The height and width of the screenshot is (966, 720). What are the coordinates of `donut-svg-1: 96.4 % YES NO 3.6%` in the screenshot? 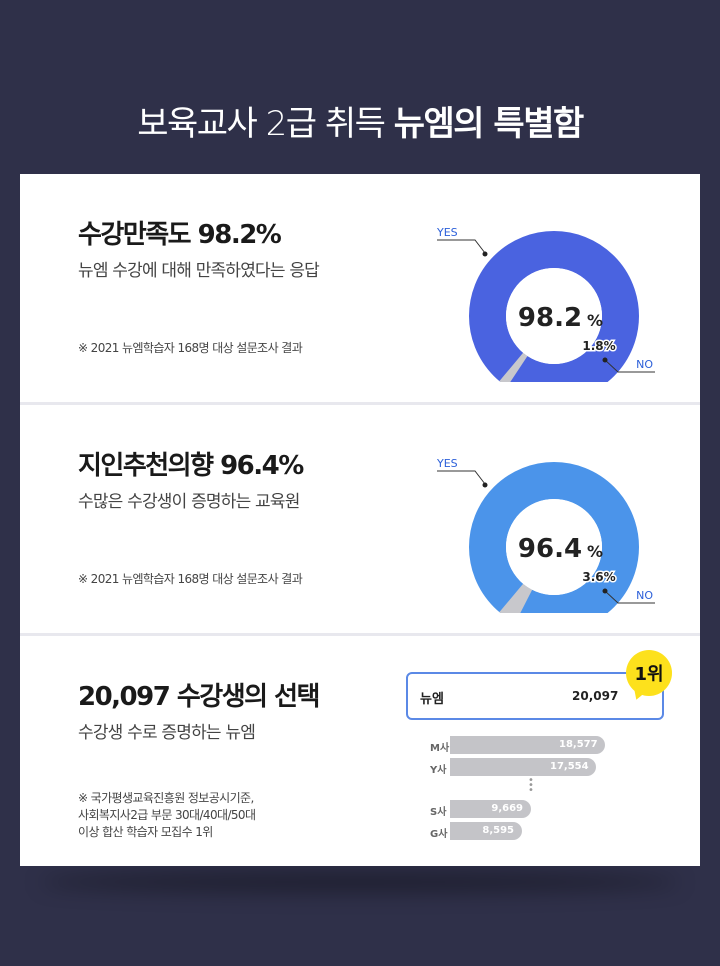 It's located at (545, 535).